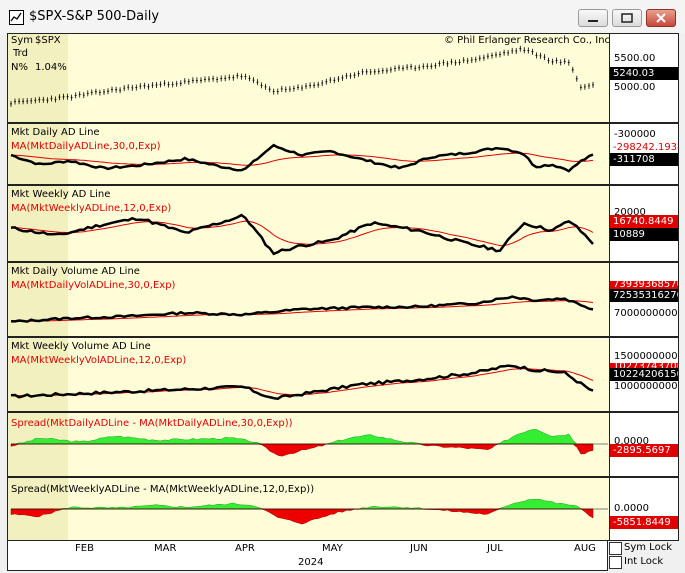 This screenshot has height=573, width=685. What do you see at coordinates (55, 132) in the screenshot?
I see `panel-title: Mkt Daily AD Line` at bounding box center [55, 132].